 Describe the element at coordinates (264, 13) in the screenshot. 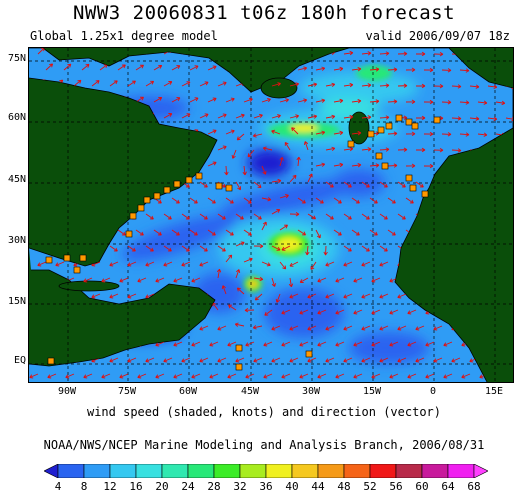

I see `chart-title: NWW3 20060831 t06z 180h forecast` at that location.